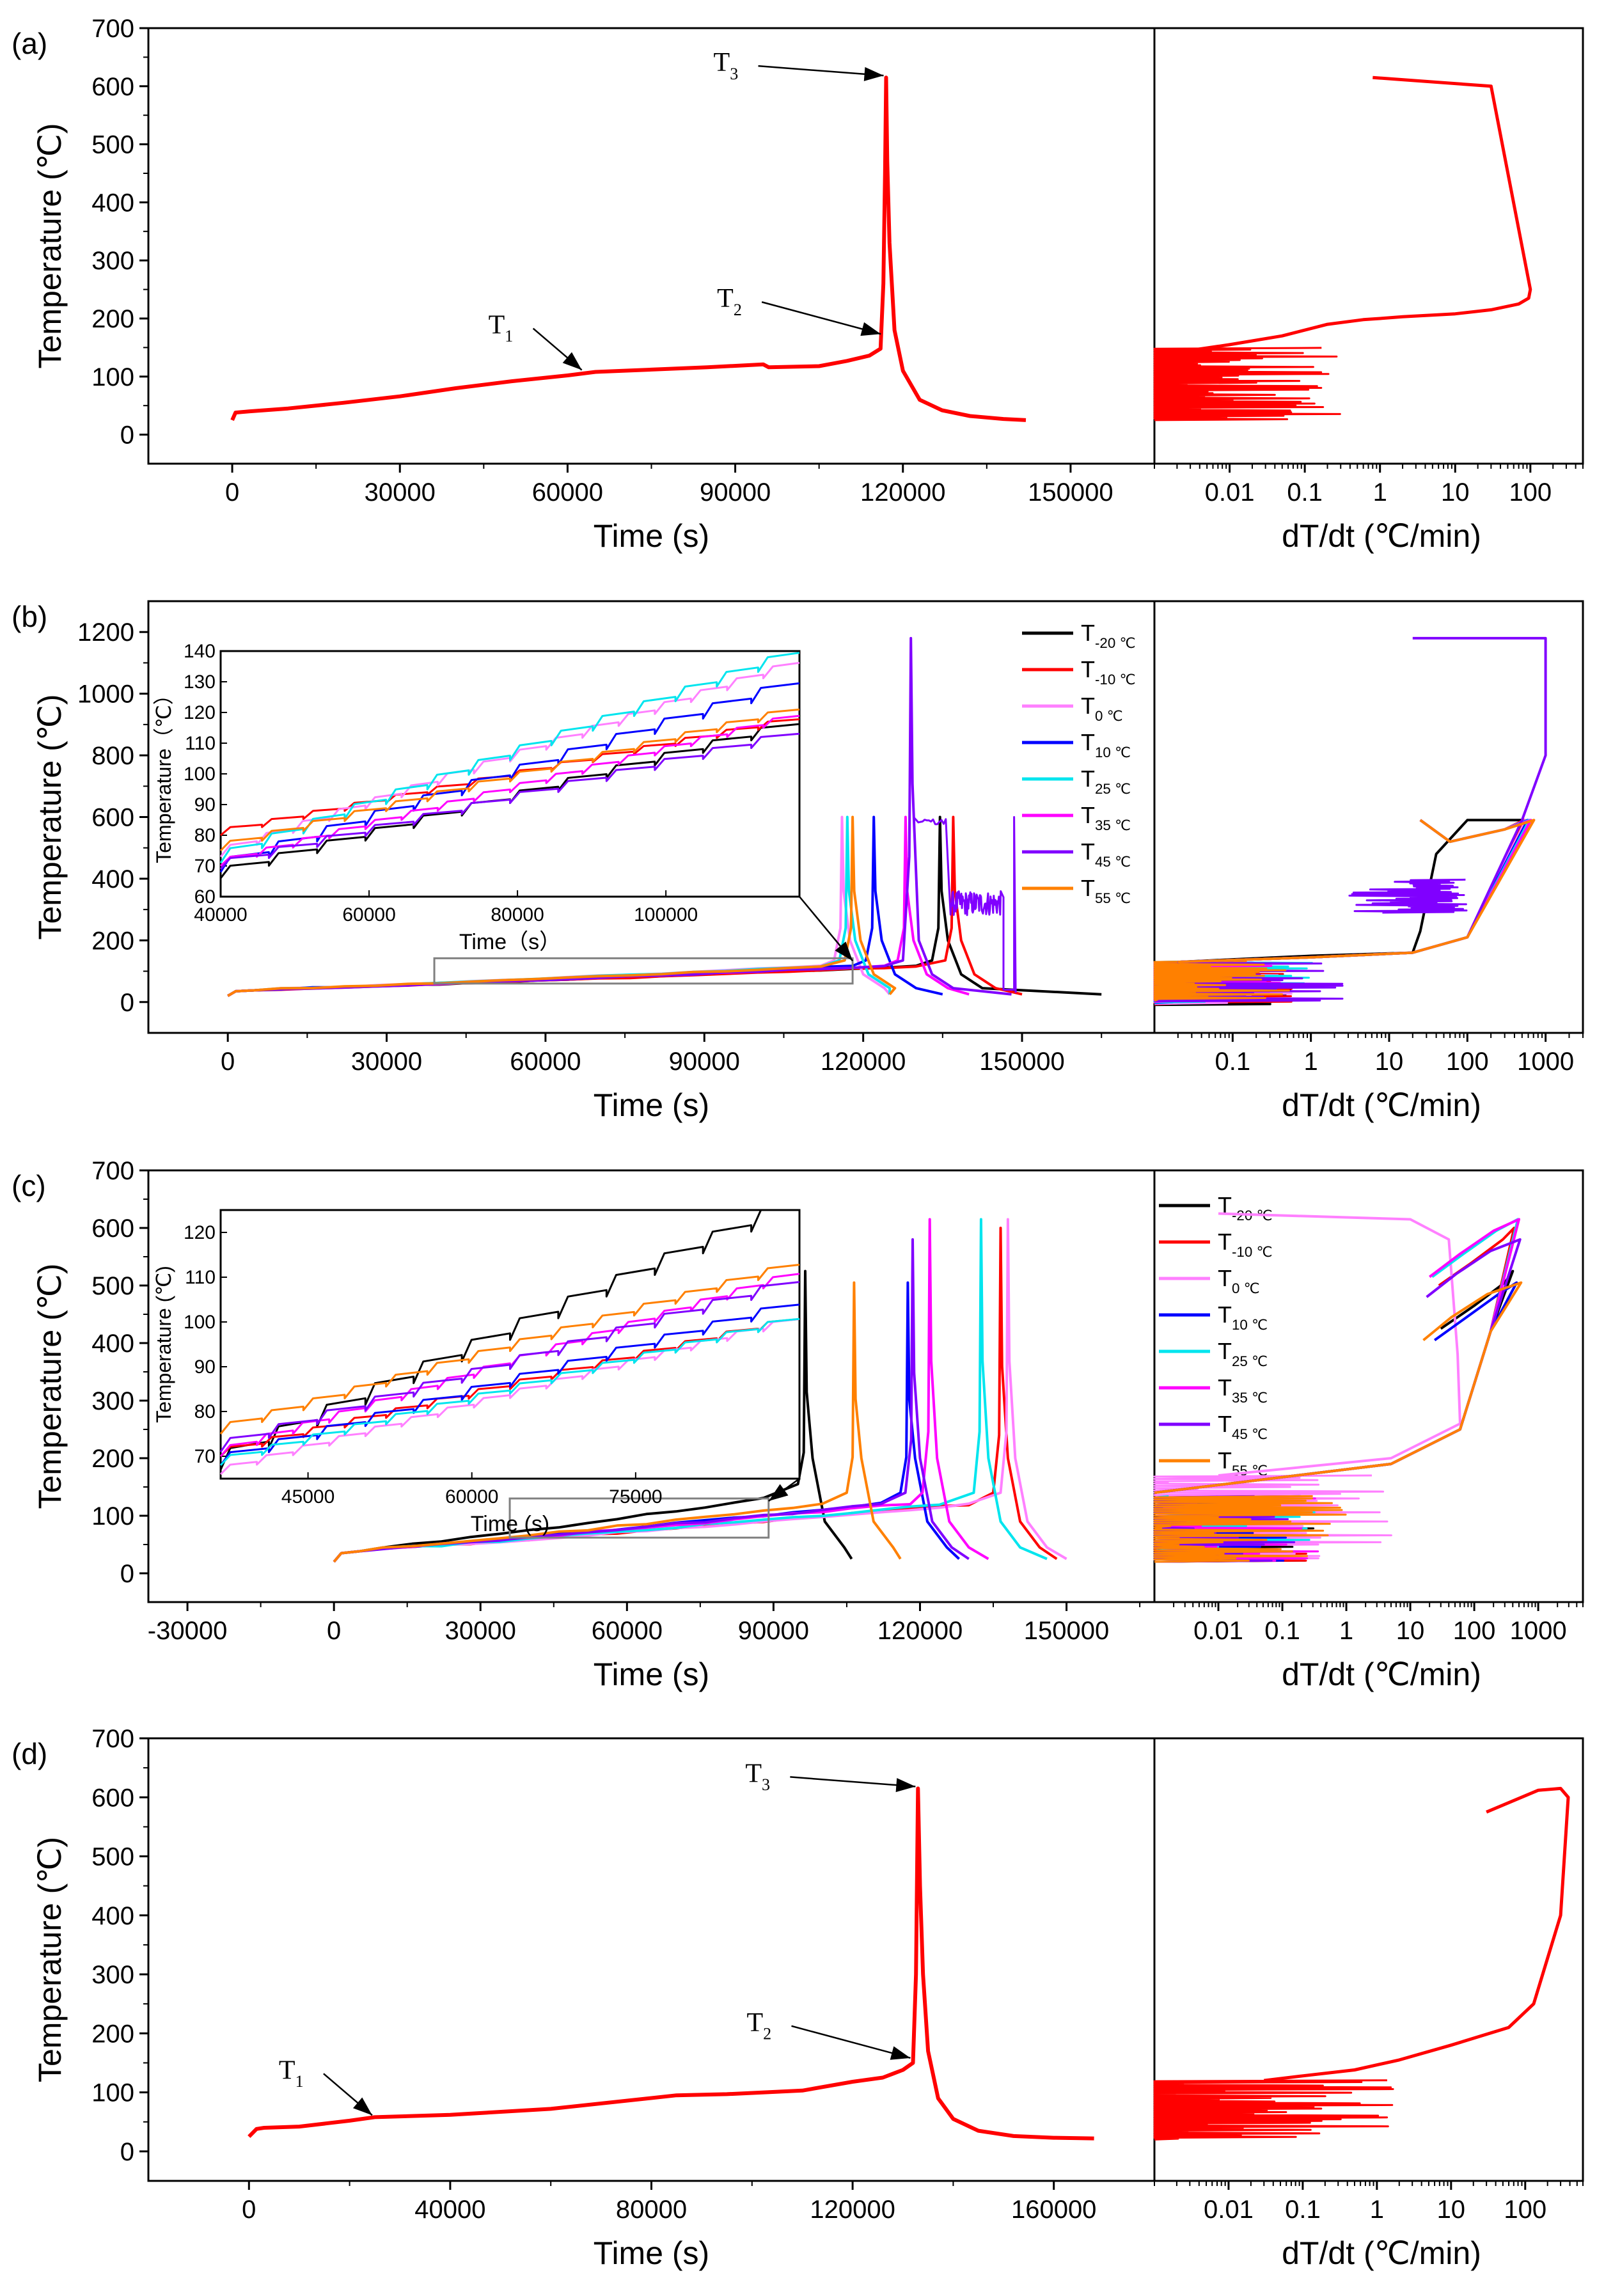 The width and height of the screenshot is (1597, 2296). Describe the element at coordinates (1070, 492) in the screenshot. I see `x-tick-label: 150000` at that location.